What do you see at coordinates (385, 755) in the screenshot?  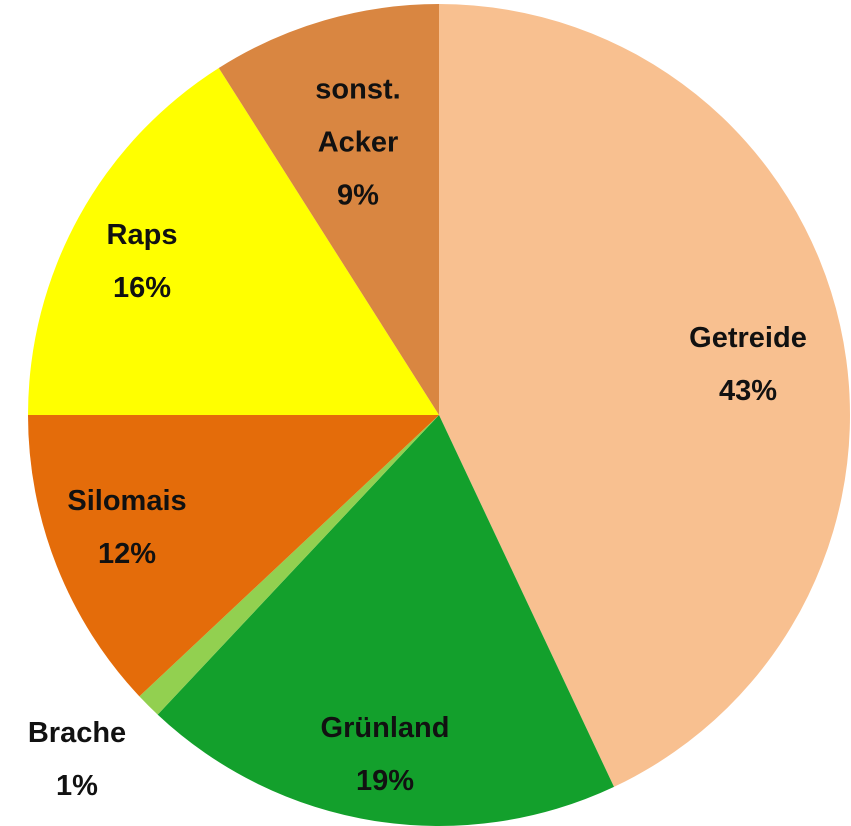 I see `slice-label: Grünland 19%` at bounding box center [385, 755].